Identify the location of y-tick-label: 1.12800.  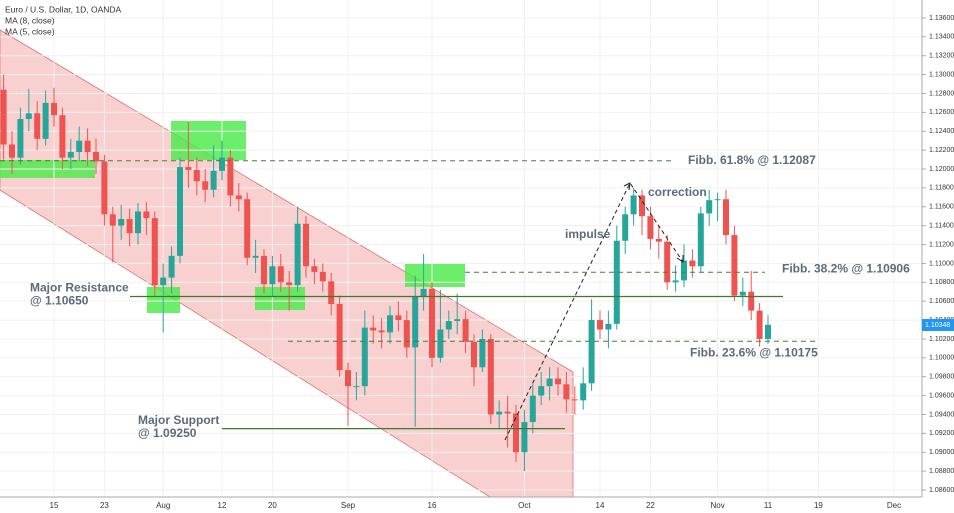
(941, 93).